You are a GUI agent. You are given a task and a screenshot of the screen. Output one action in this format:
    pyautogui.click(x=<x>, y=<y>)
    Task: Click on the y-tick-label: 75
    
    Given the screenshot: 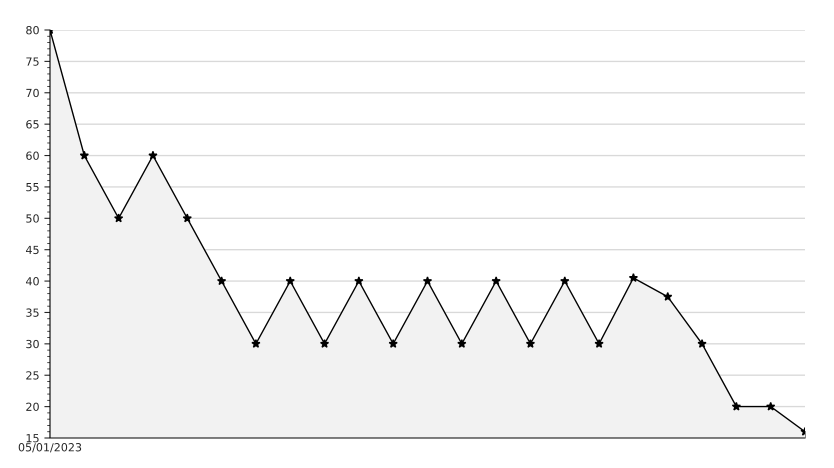 What is the action you would take?
    pyautogui.click(x=32, y=62)
    